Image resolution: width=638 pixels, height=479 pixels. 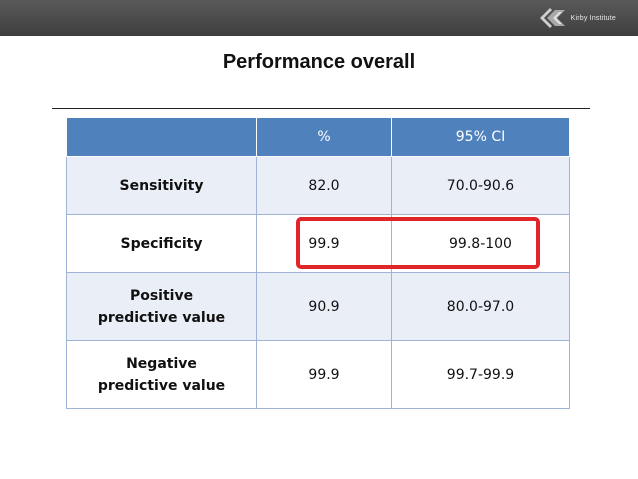 I want to click on header-cell-label, so click(x=161, y=137).